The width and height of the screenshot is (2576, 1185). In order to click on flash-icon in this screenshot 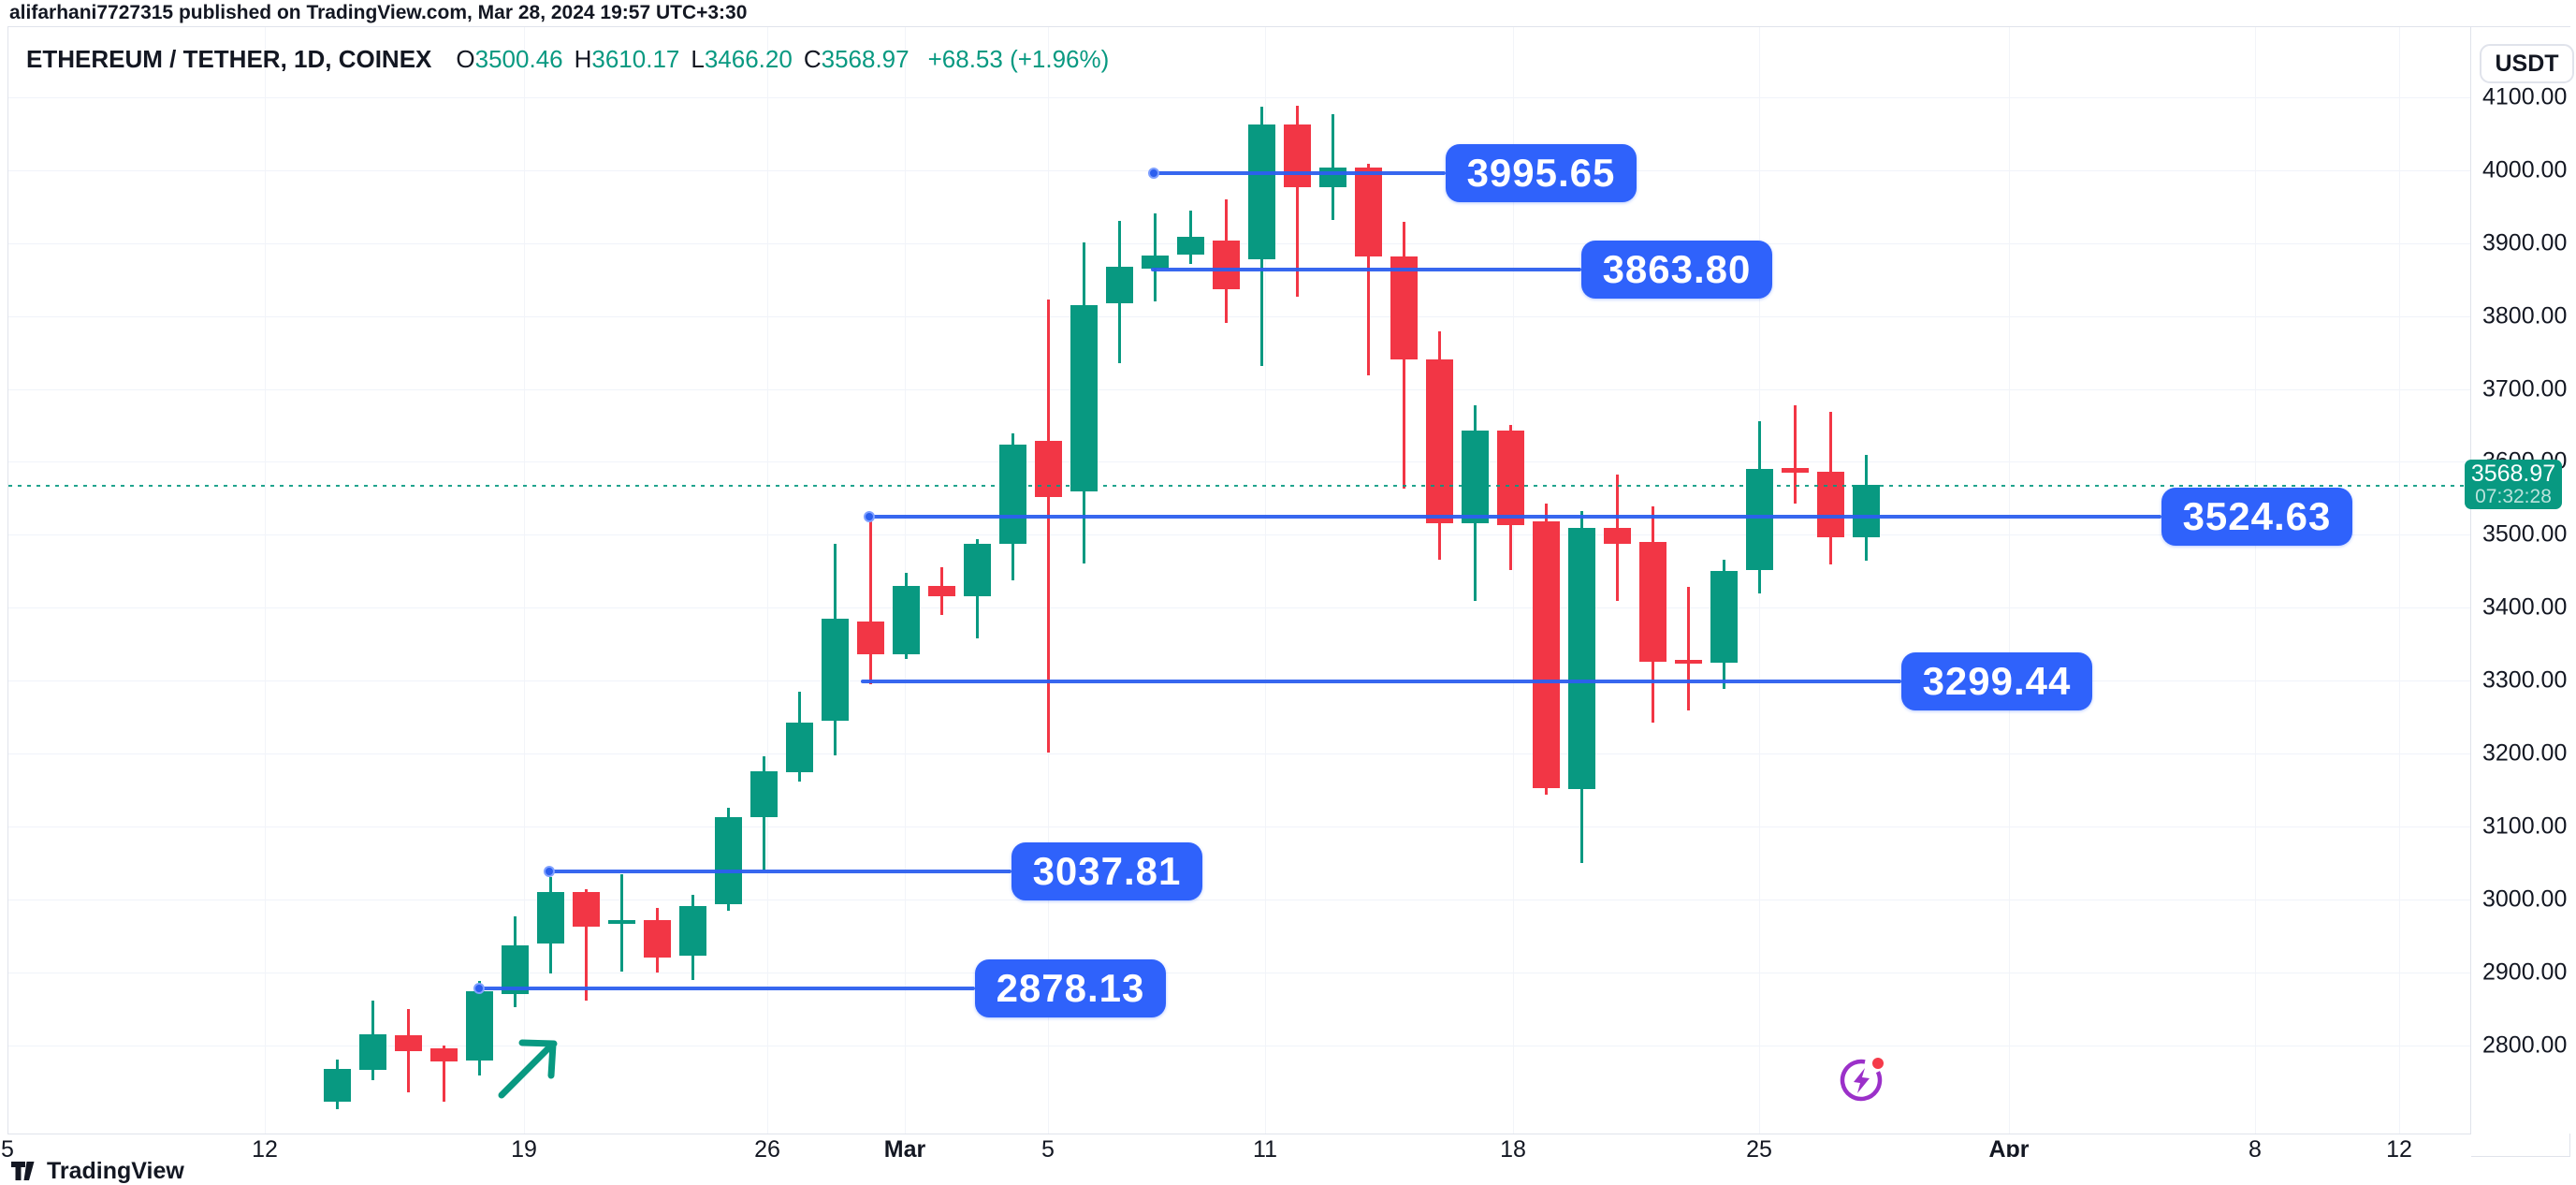, I will do `click(1862, 1080)`.